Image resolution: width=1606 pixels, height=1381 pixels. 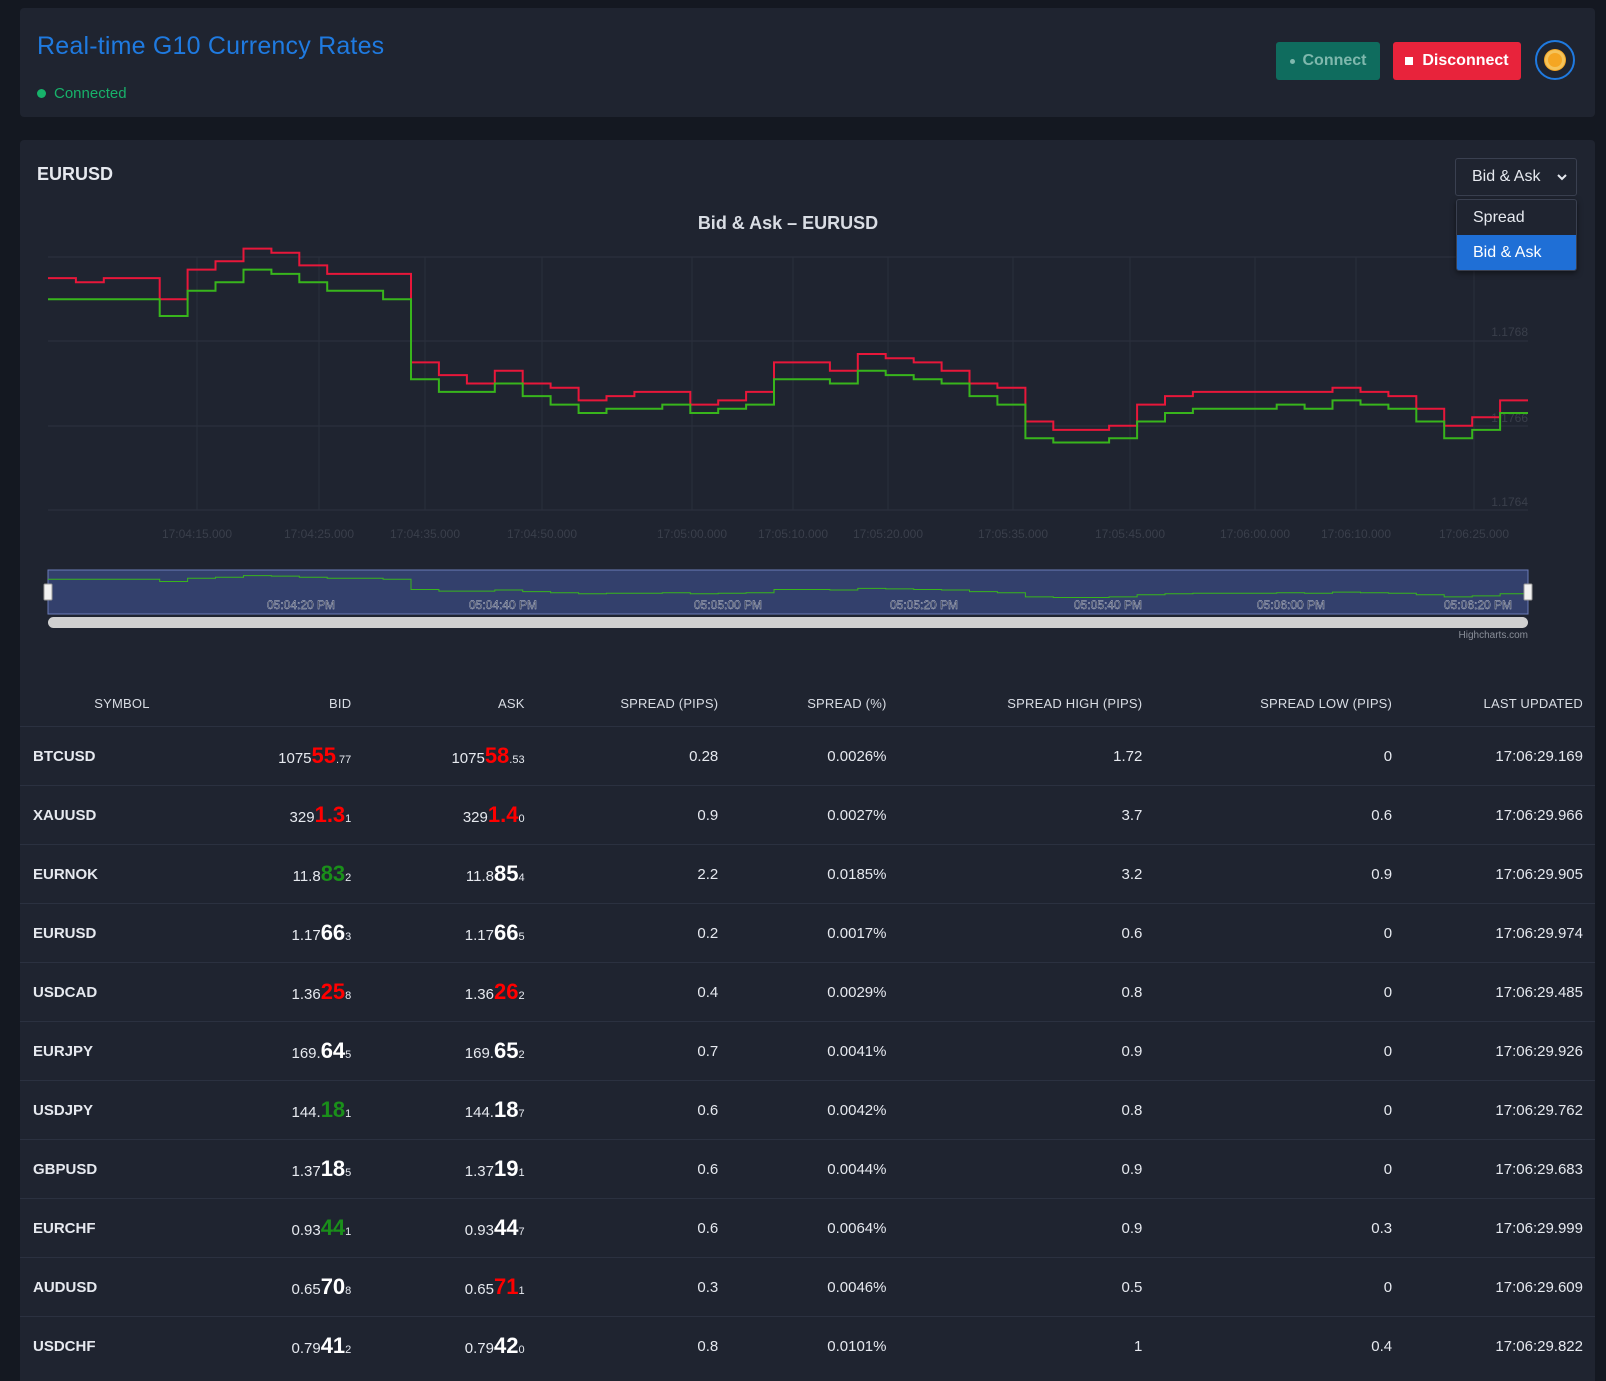 What do you see at coordinates (1493, 1287) in the screenshot?
I see `cell-last-updated: 17:06:29.609` at bounding box center [1493, 1287].